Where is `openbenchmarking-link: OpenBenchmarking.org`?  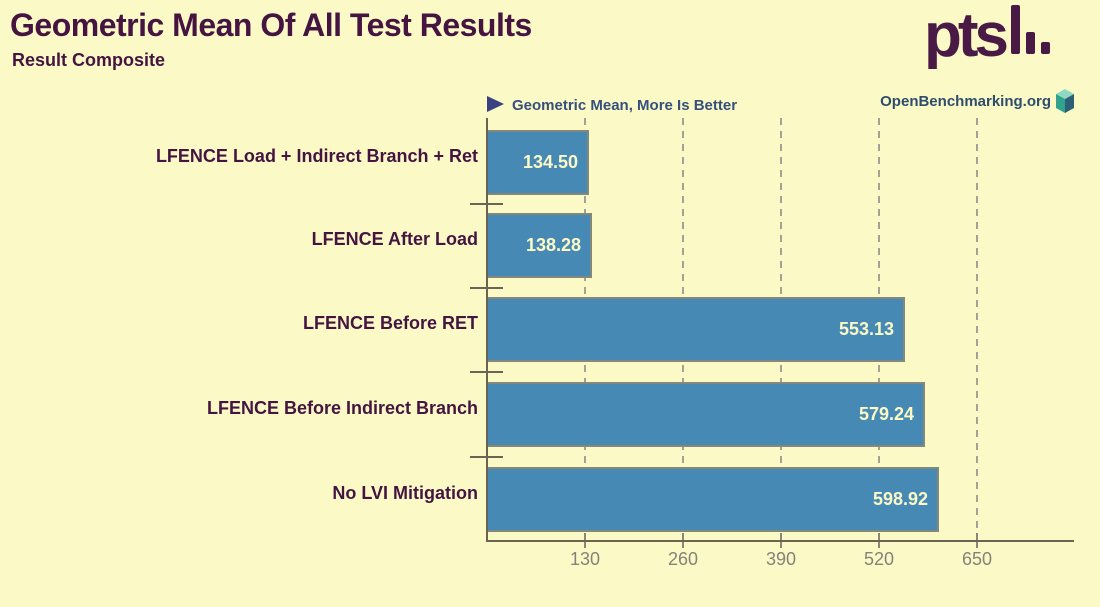 openbenchmarking-link: OpenBenchmarking.org is located at coordinates (977, 101).